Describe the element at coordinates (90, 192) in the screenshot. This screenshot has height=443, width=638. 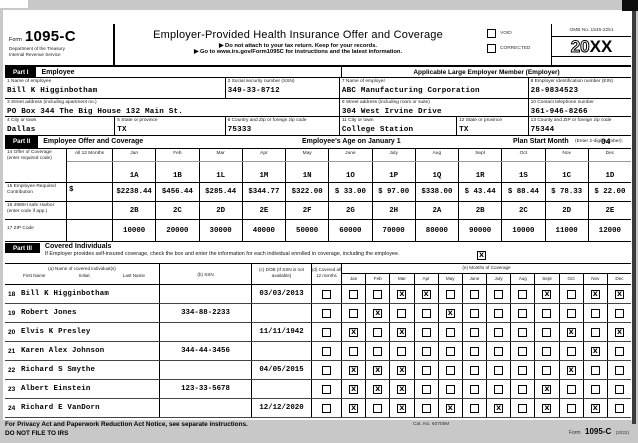
I see `row15-all12-cell: $` at that location.